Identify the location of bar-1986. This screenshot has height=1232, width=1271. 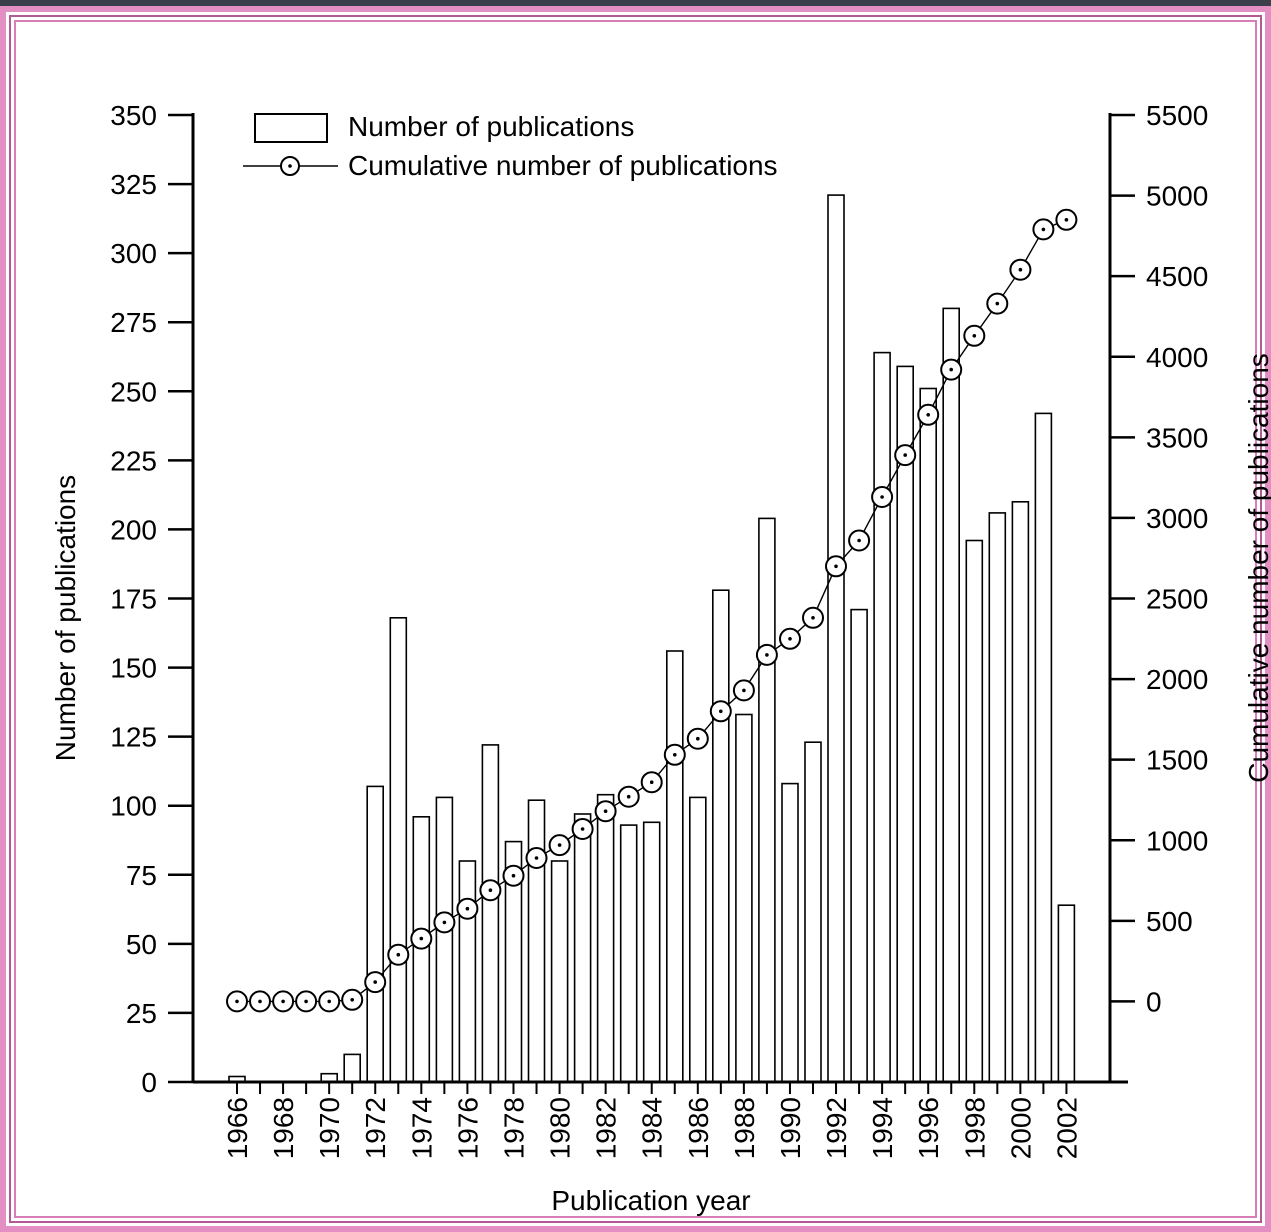
(697, 939).